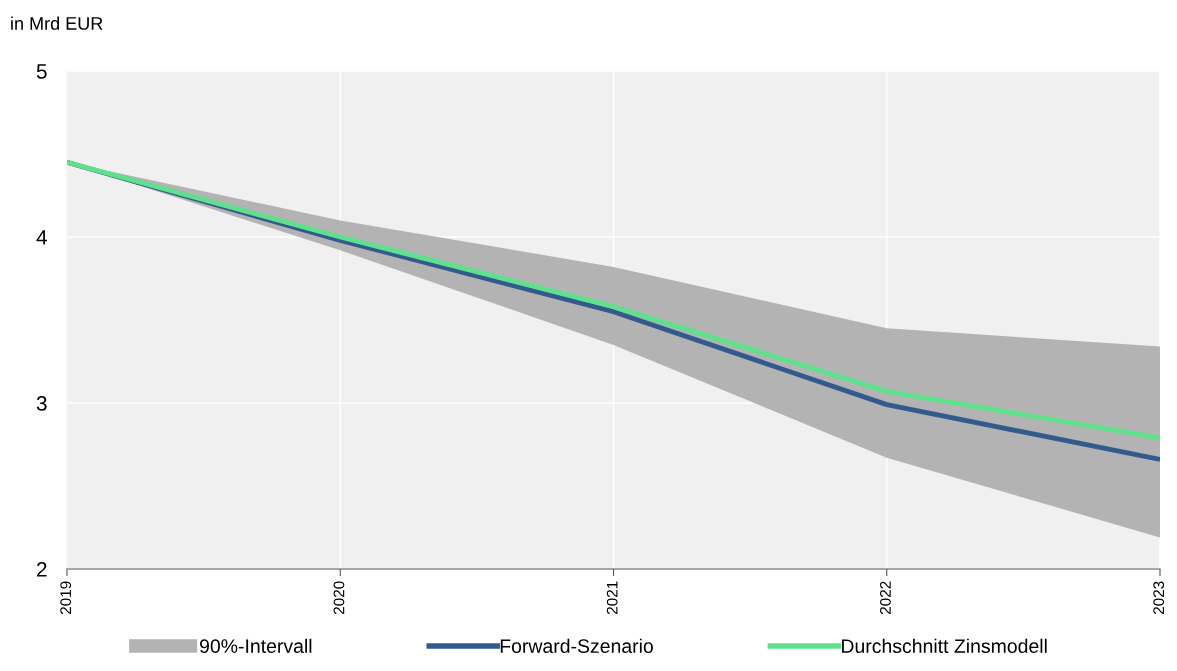 This screenshot has height=671, width=1177. Describe the element at coordinates (339, 598) in the screenshot. I see `x-tick-label: 2020` at that location.